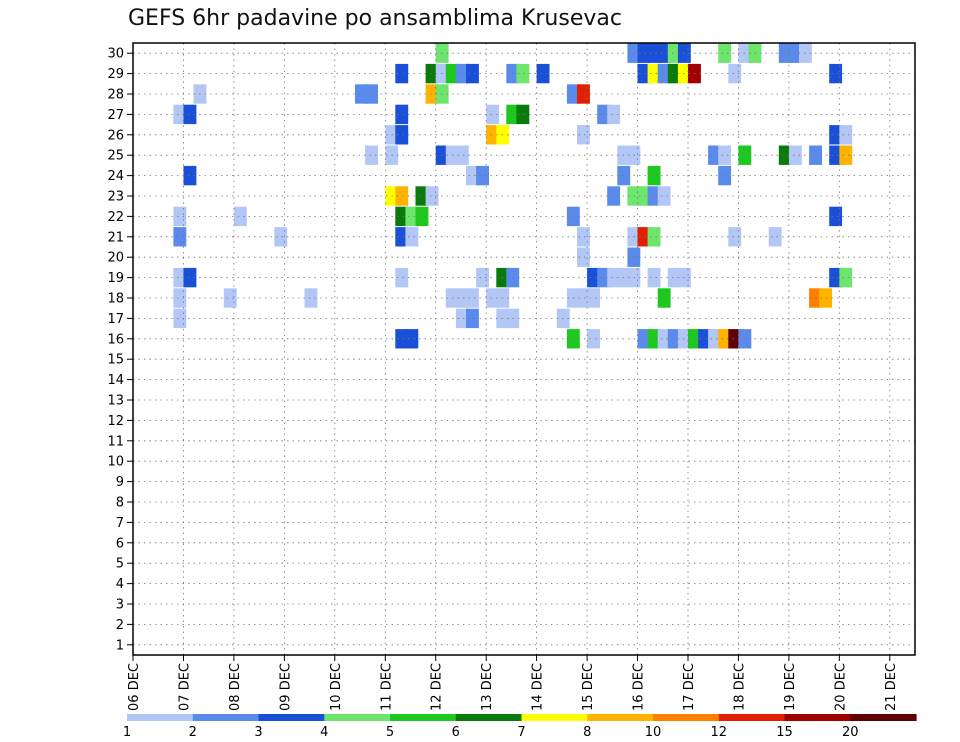  Describe the element at coordinates (836, 277) in the screenshot. I see `cell-m19-d19.8` at that location.